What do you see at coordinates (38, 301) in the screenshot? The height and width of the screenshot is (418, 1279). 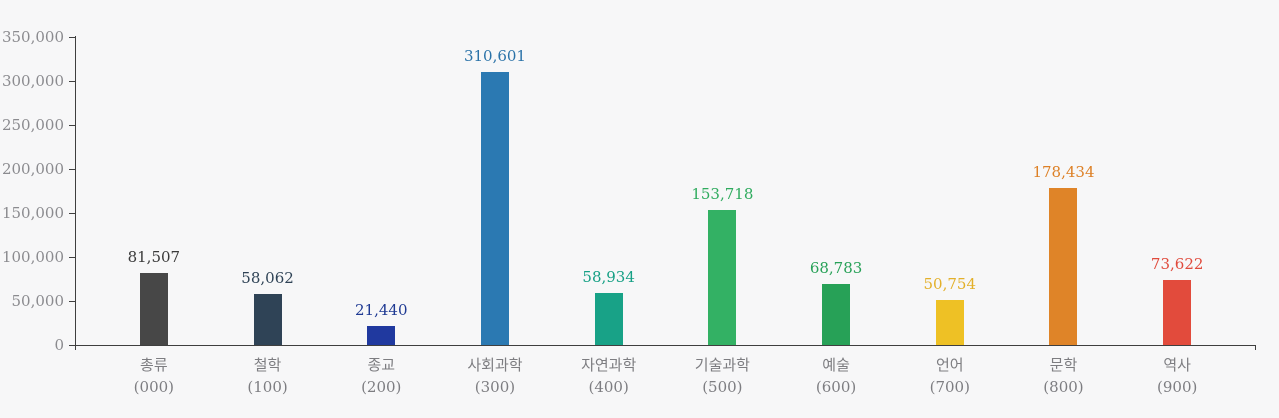 I see `y-axis-tick-label: 50,000` at bounding box center [38, 301].